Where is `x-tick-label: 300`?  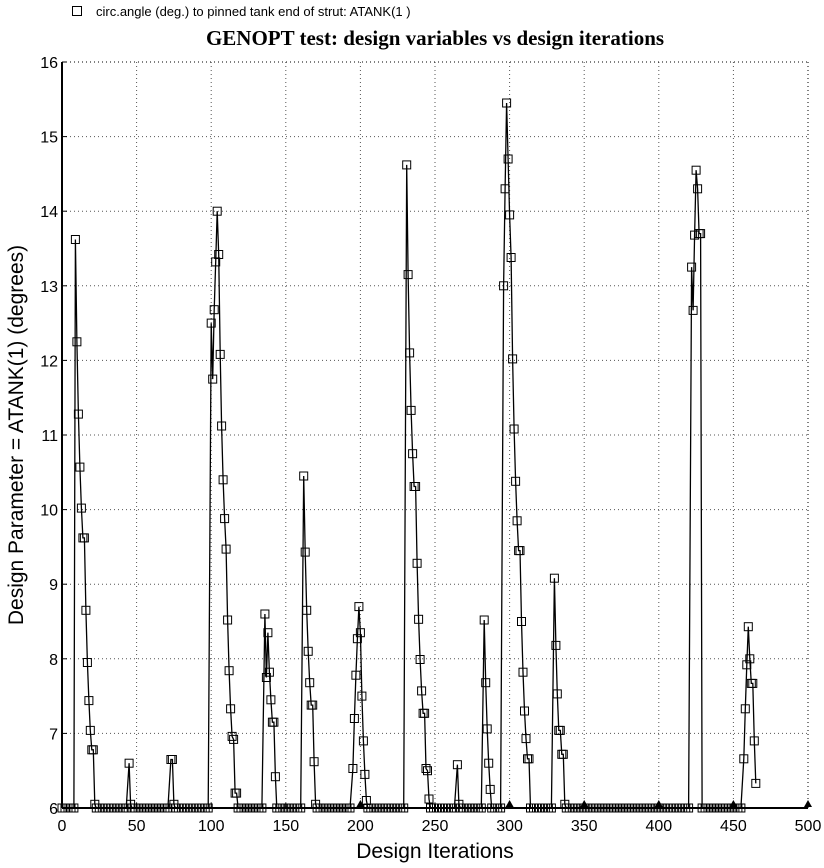
x-tick-label: 300 is located at coordinates (509, 826).